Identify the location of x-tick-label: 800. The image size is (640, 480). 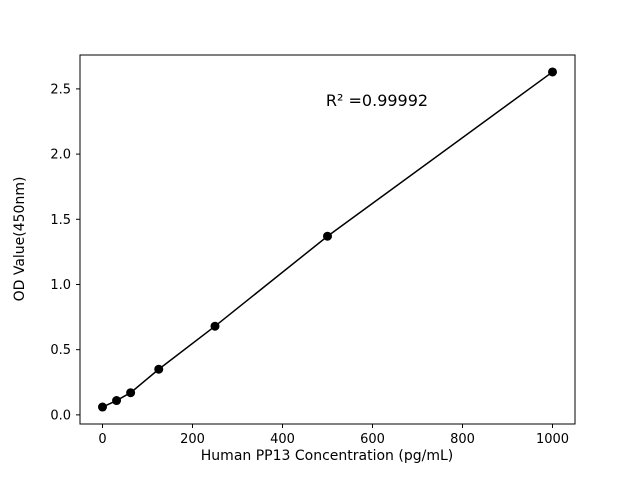
(462, 439).